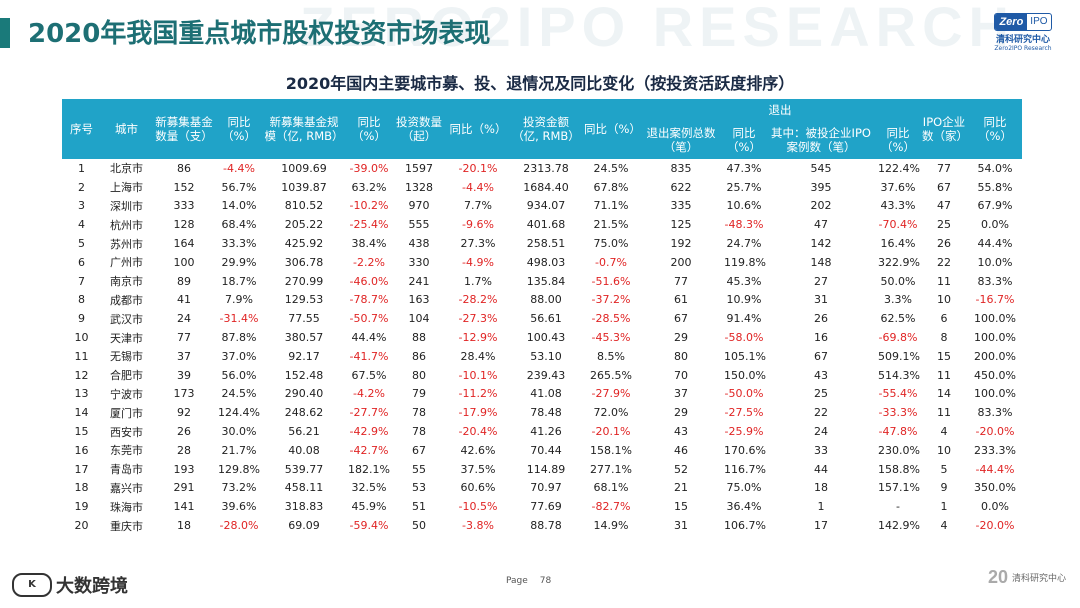 Image resolution: width=1080 pixels, height=608 pixels. Describe the element at coordinates (126, 129) in the screenshot. I see `header-cell: 城市` at that location.